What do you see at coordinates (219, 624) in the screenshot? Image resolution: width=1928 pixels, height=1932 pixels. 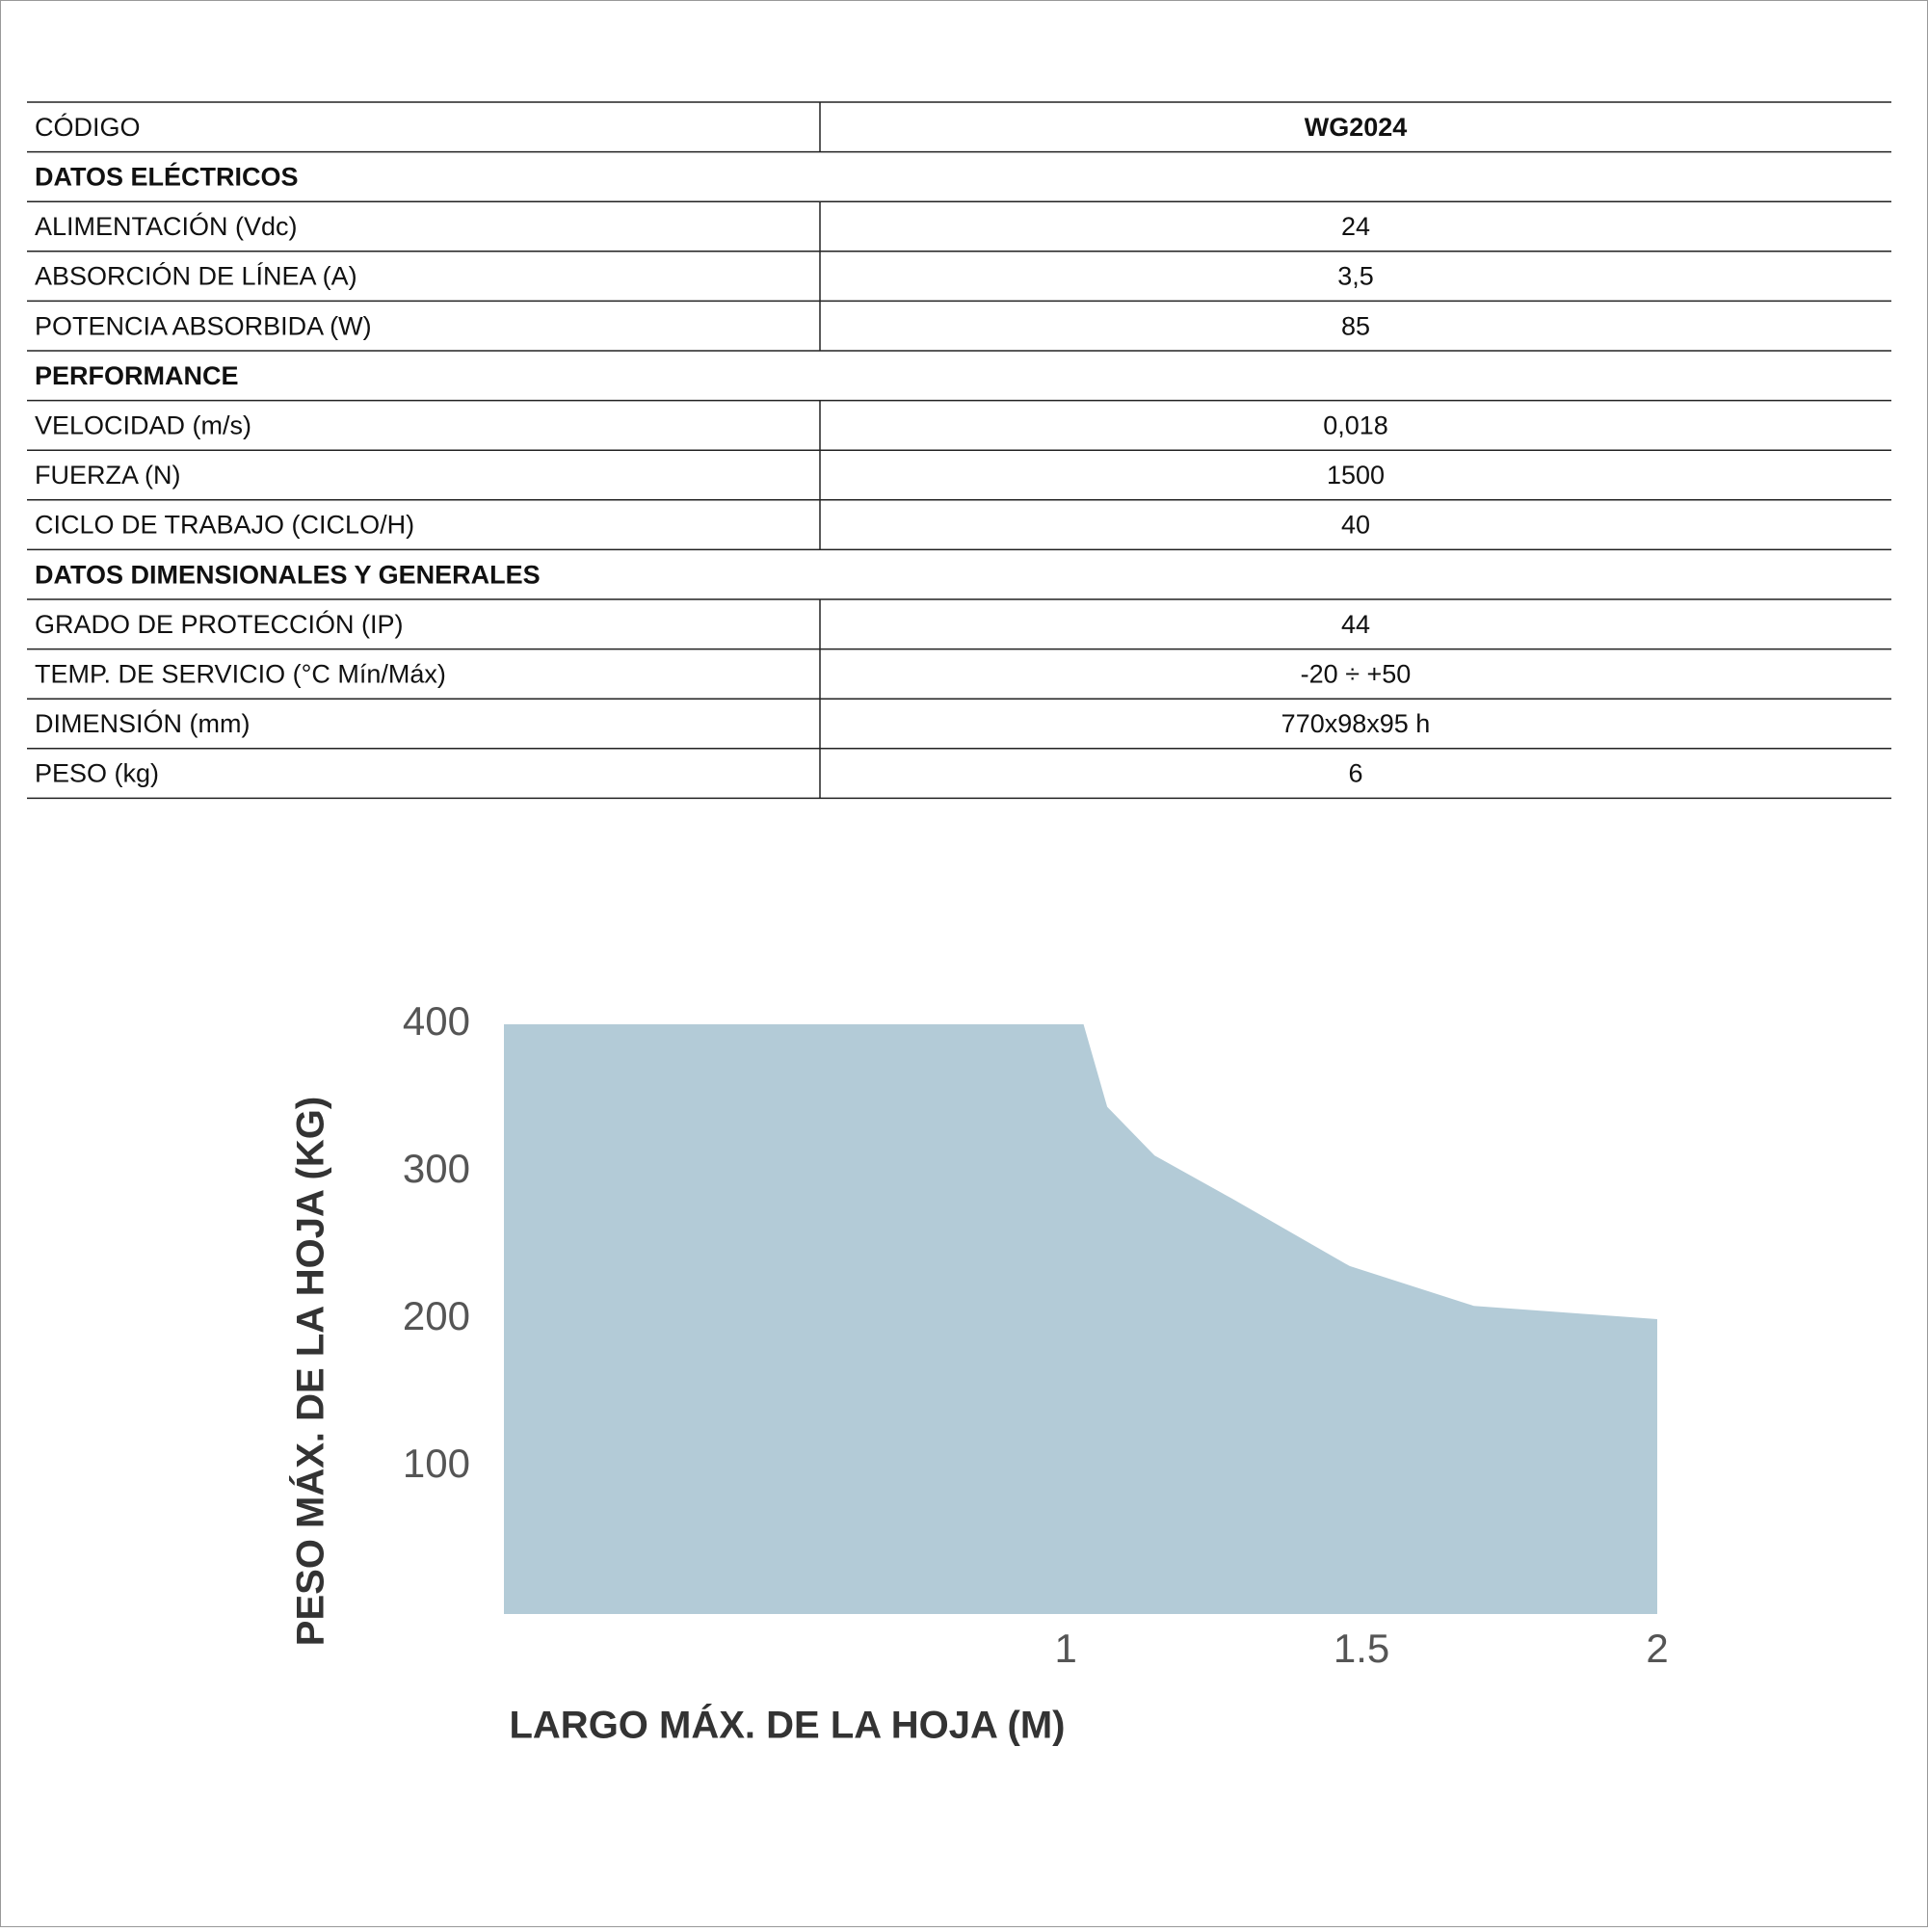 I see `row-label: GRADO DE PROTECCIÓN (IP)` at bounding box center [219, 624].